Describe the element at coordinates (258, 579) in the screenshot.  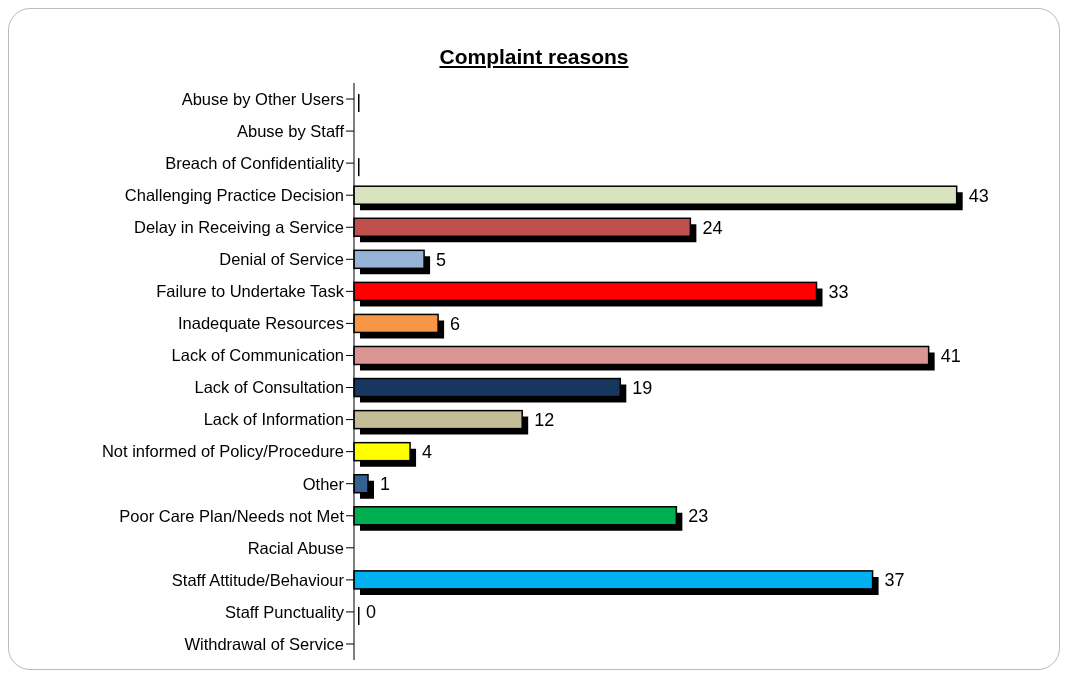
I see `y-tick-label: Staff Attitude/Behaviour` at that location.